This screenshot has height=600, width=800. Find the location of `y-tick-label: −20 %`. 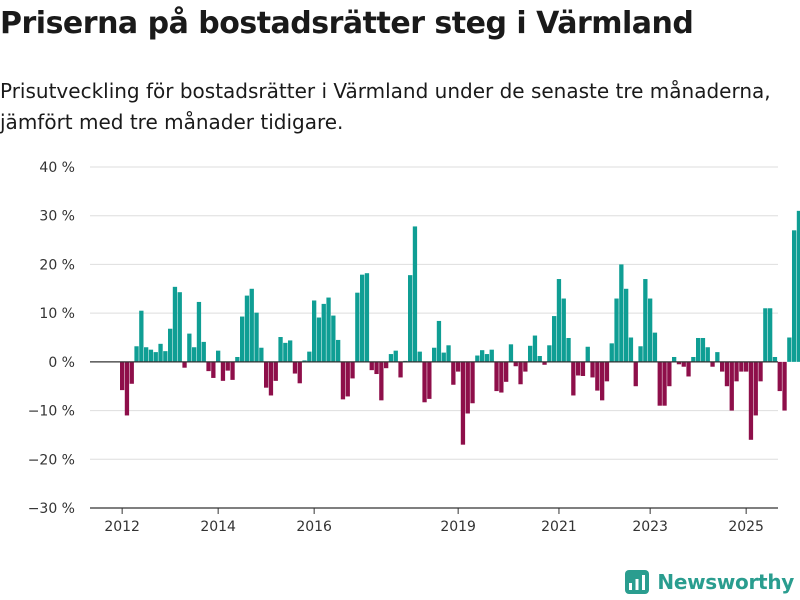

y-tick-label: −20 % is located at coordinates (51, 460).